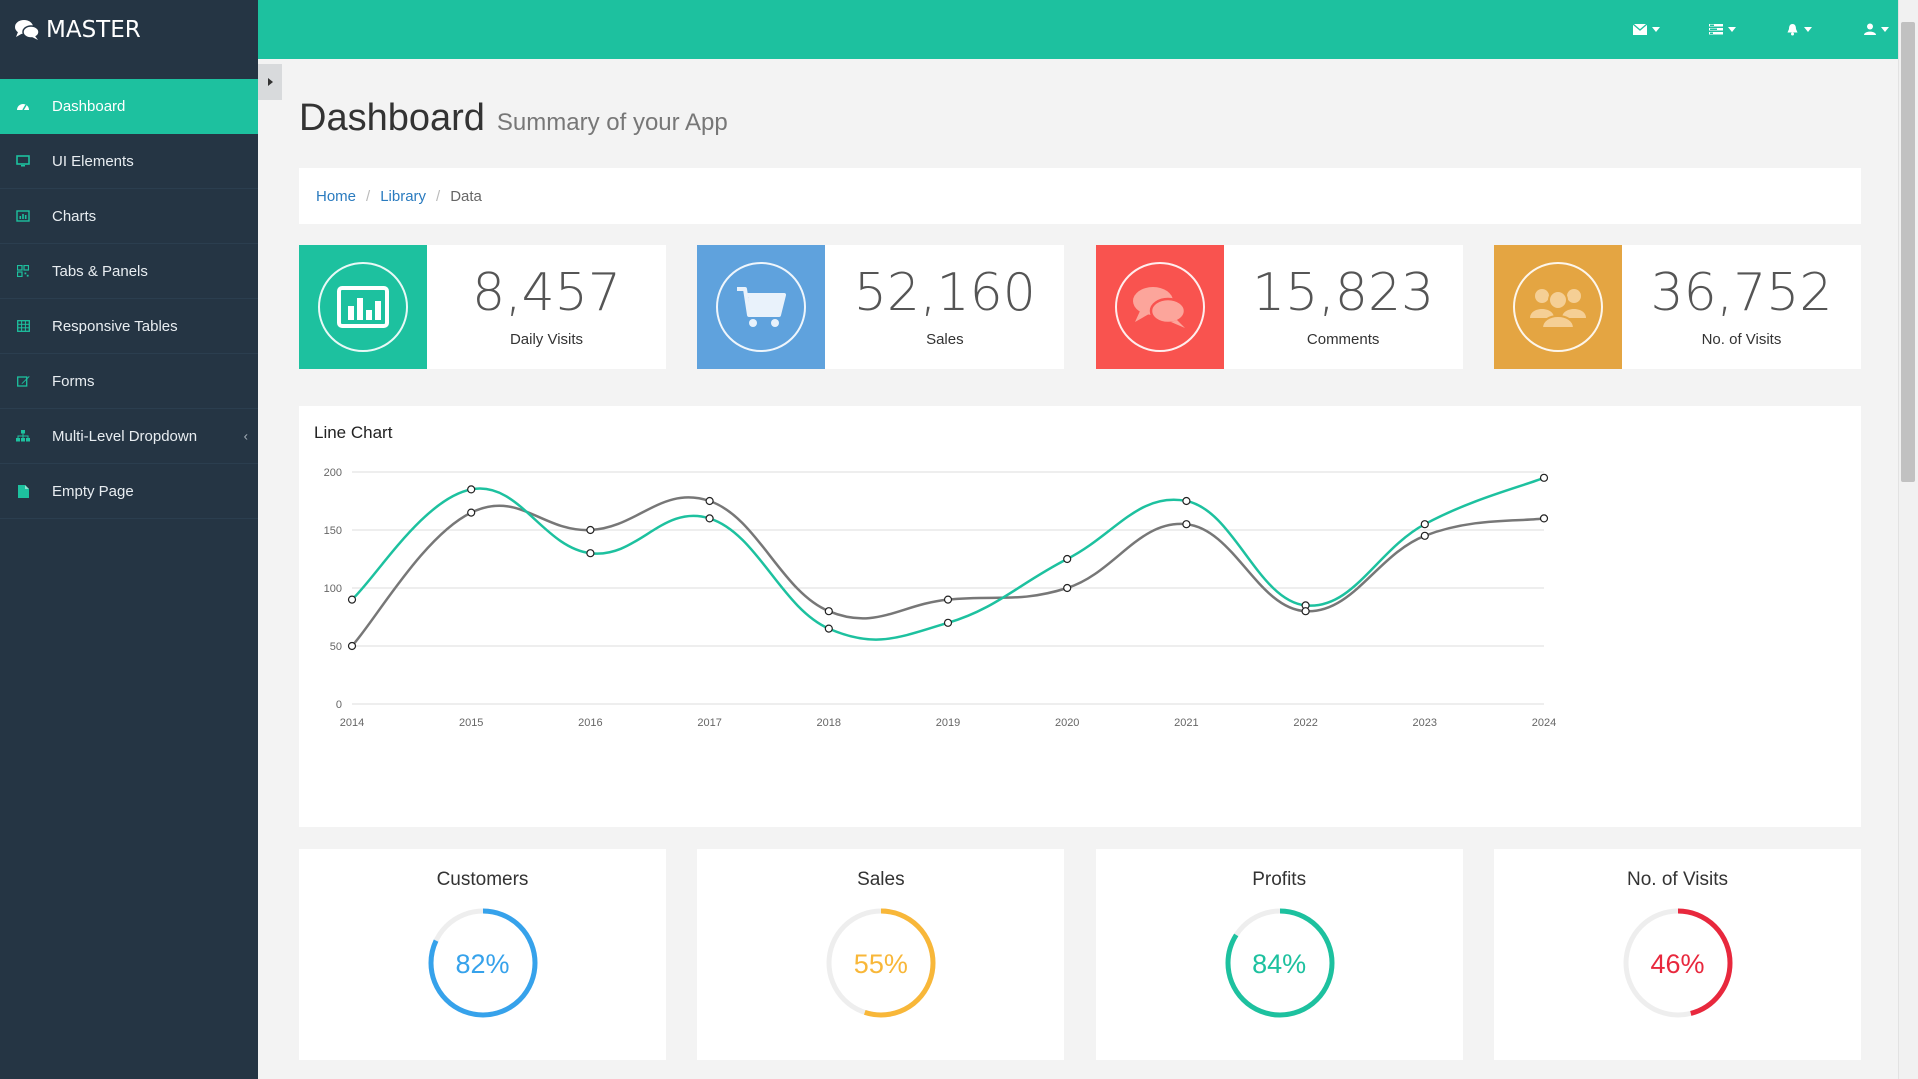 This screenshot has height=1079, width=1918. What do you see at coordinates (339, 705) in the screenshot?
I see `y-tick-label: 0` at bounding box center [339, 705].